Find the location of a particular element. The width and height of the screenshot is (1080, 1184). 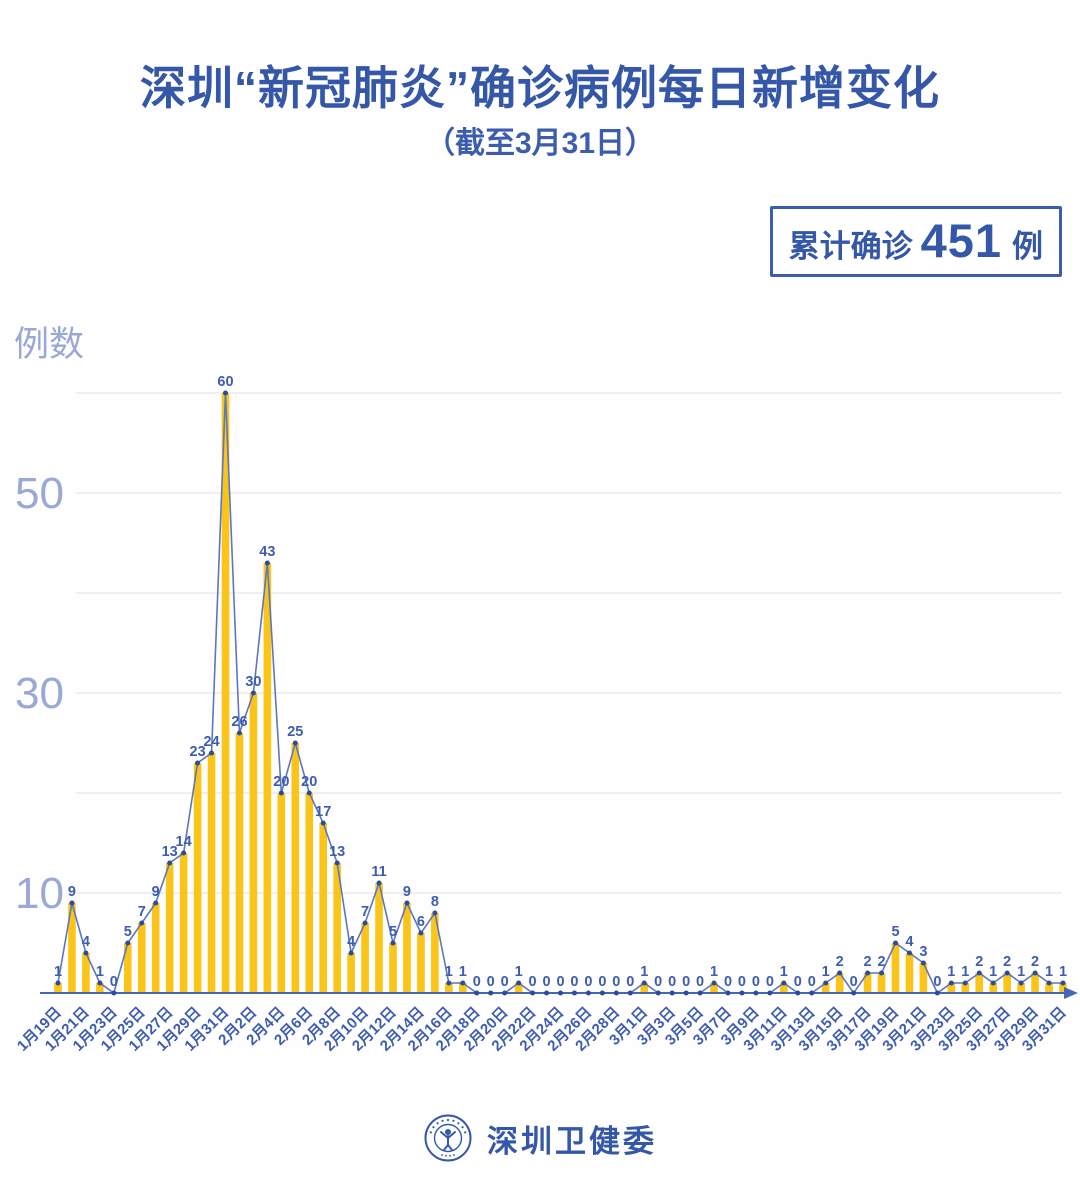

shenzhen-health-seal-icon is located at coordinates (448, 1138).